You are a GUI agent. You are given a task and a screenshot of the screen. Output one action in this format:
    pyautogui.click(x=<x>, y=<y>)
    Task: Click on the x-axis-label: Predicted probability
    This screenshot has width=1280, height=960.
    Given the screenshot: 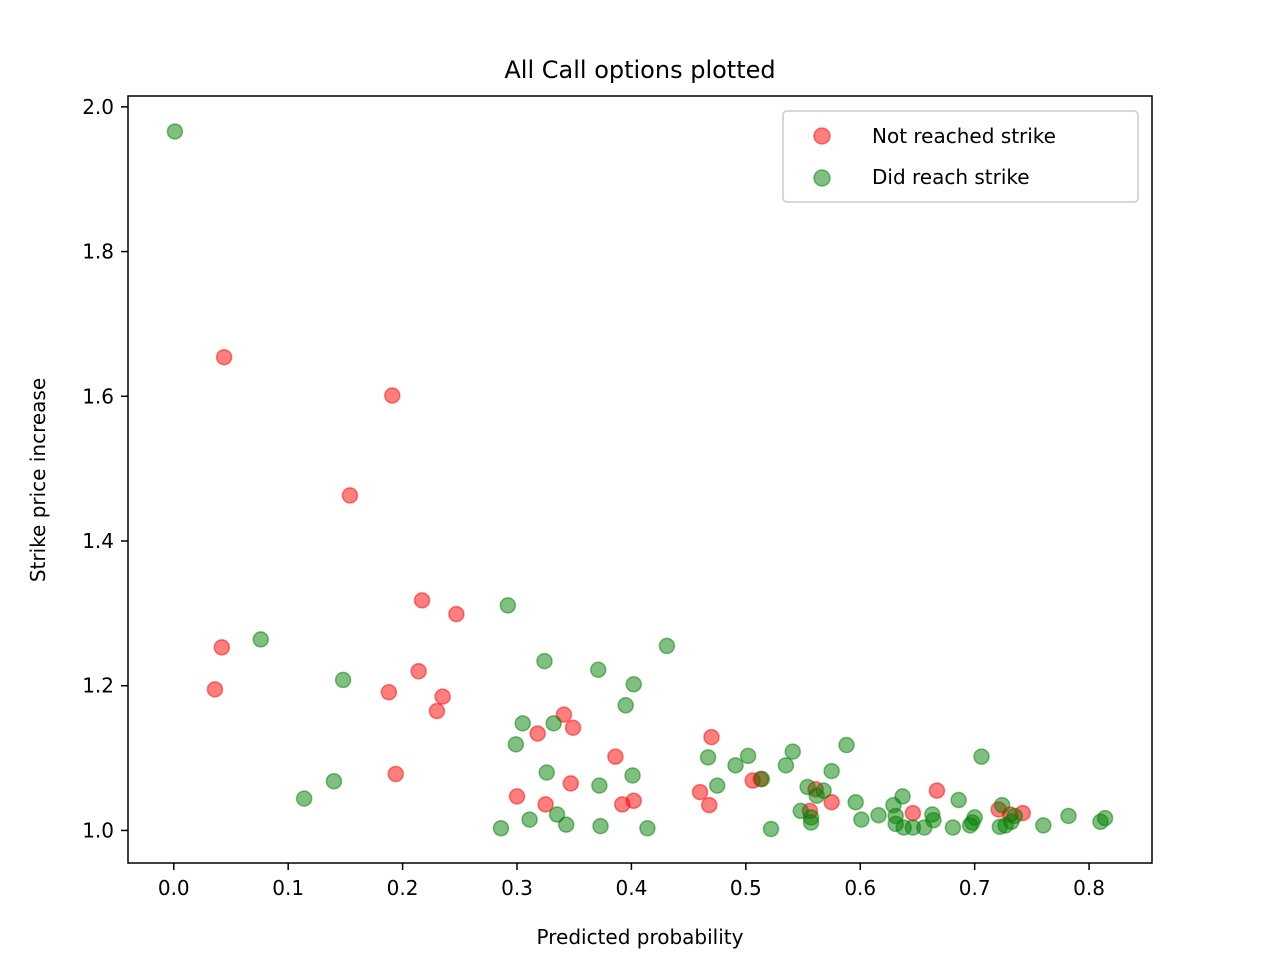 What is the action you would take?
    pyautogui.click(x=640, y=937)
    